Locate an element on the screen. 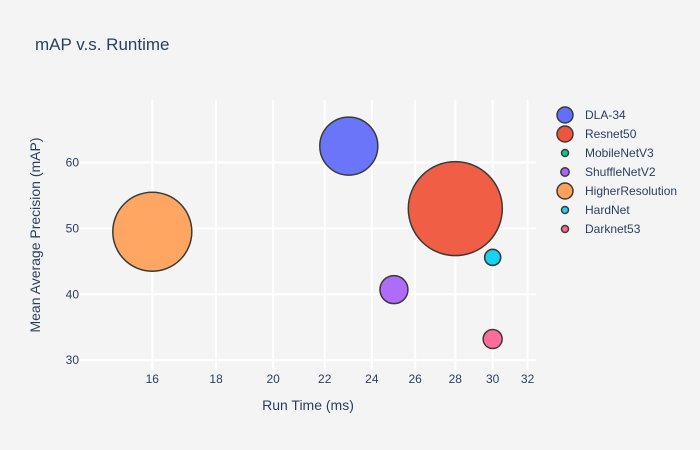 The height and width of the screenshot is (450, 700). legend-label-darknet53: Darknet53 is located at coordinates (613, 229).